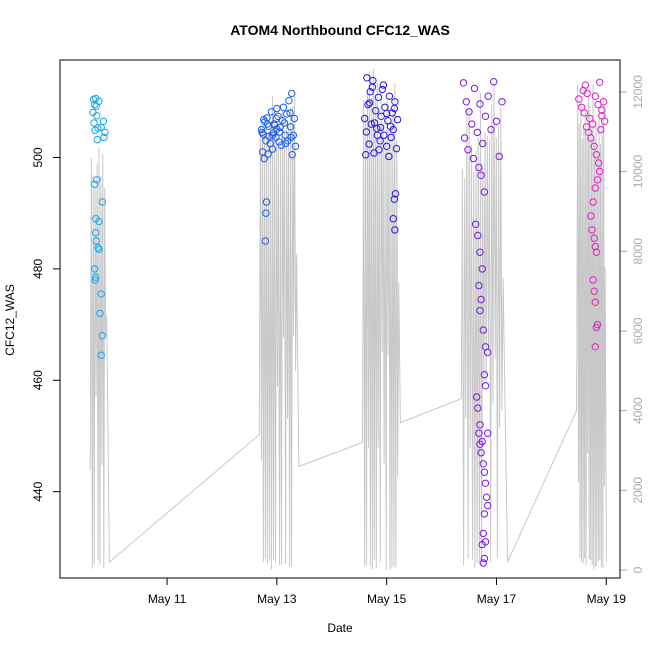 This screenshot has width=650, height=650. I want to click on chart-title: ATOM4 Northbound CFC12_WAS, so click(340, 30).